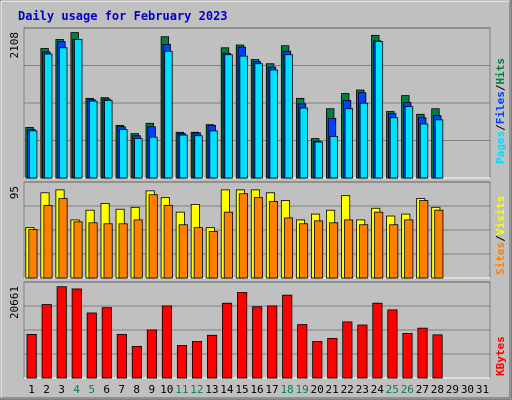  Describe the element at coordinates (407, 389) in the screenshot. I see `x-tick-label: 26` at that location.